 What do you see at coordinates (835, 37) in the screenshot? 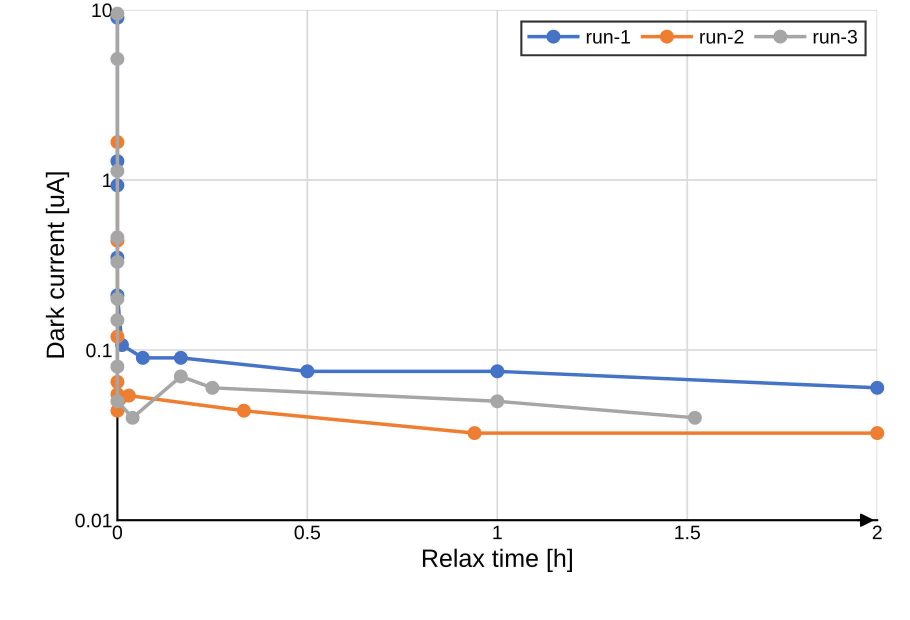
I see `legend-label: run-3` at bounding box center [835, 37].